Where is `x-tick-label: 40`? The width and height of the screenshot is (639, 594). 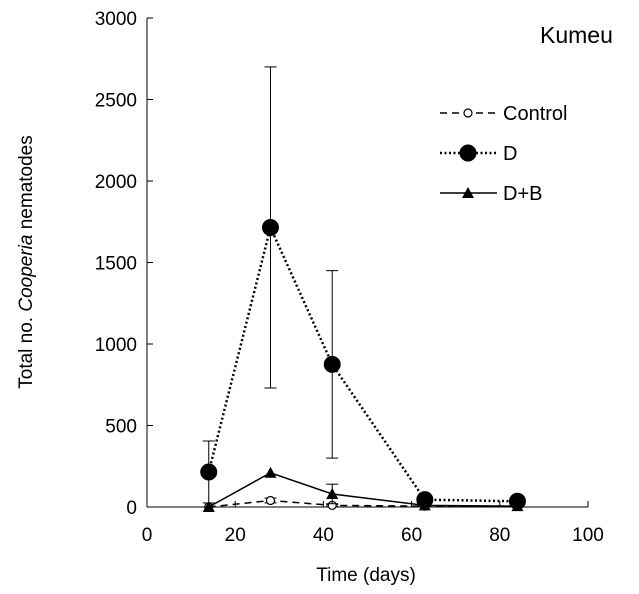
x-tick-label: 40 is located at coordinates (323, 535).